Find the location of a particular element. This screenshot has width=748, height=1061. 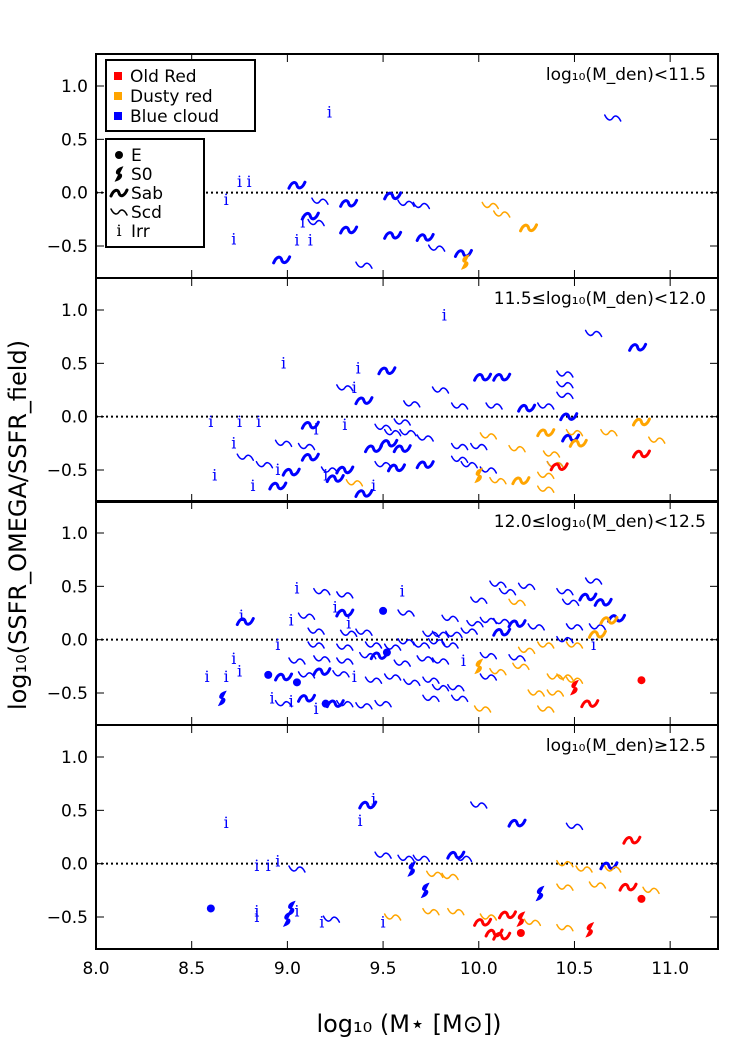

legend-label: Irr is located at coordinates (140, 232).